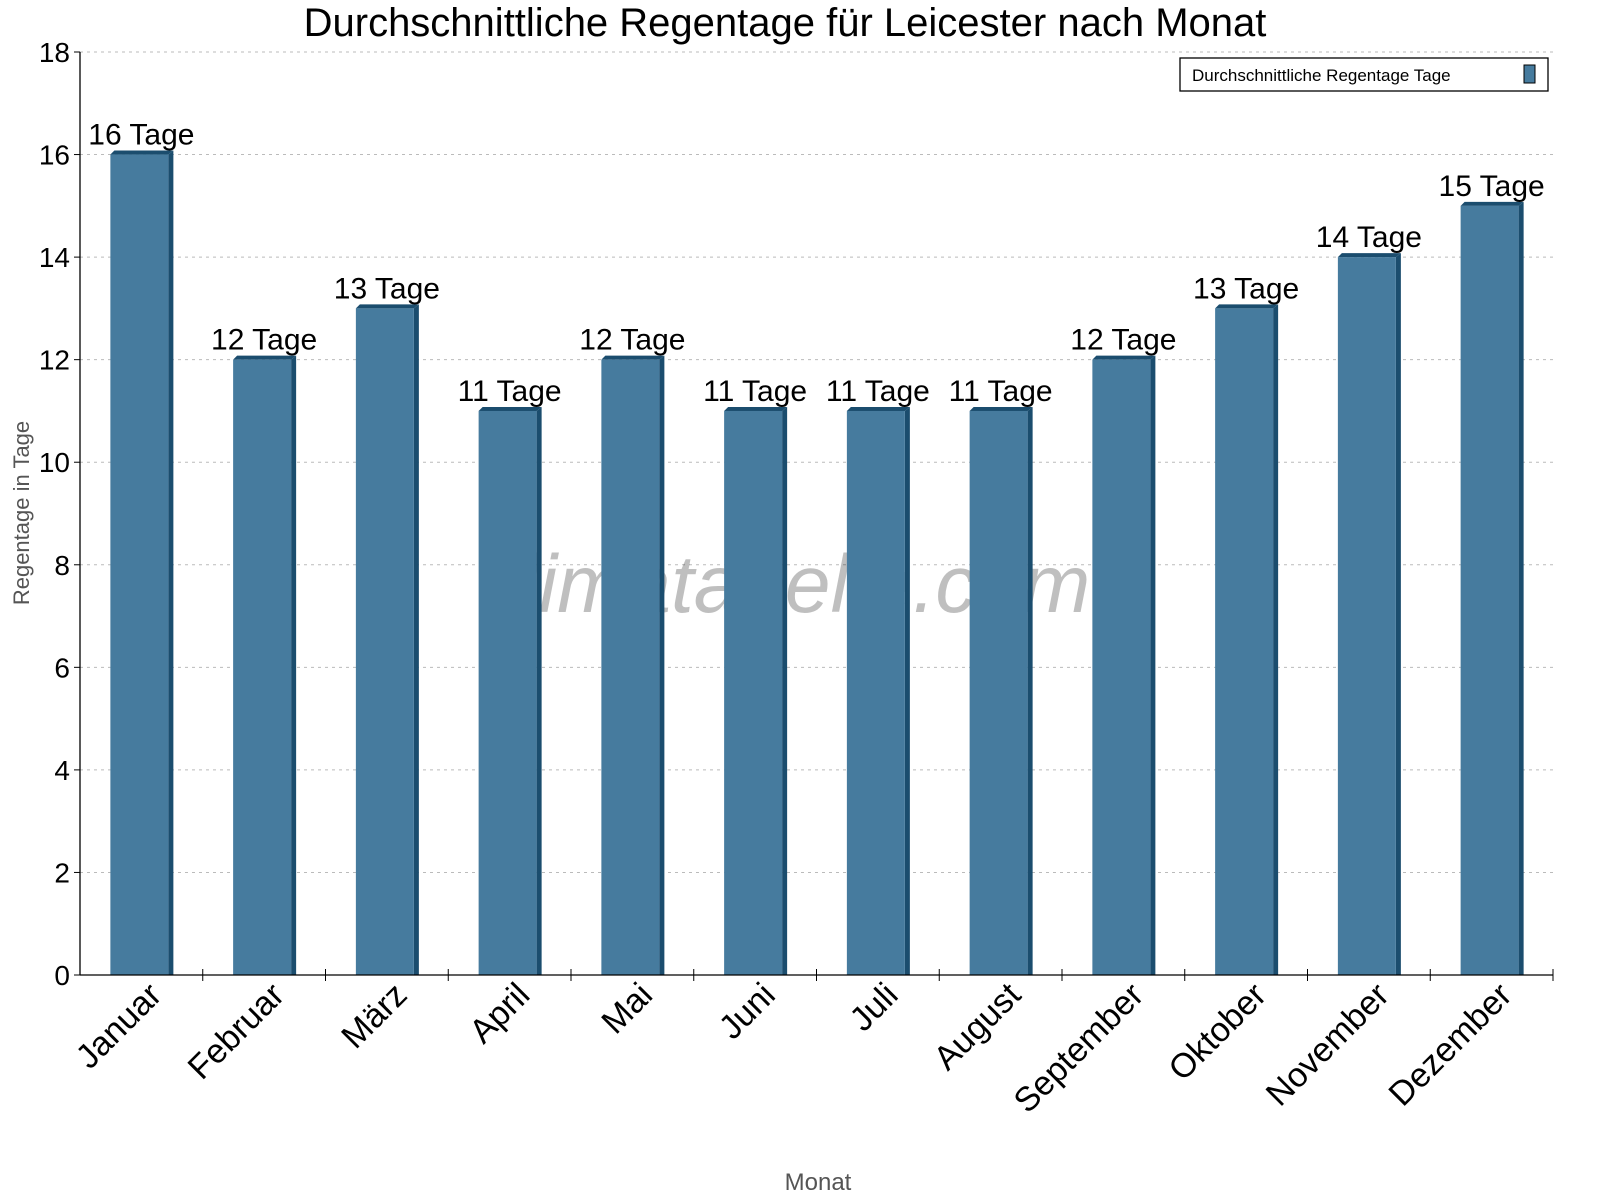 This screenshot has width=1600, height=1200. I want to click on data-label: 14 Tage, so click(1369, 237).